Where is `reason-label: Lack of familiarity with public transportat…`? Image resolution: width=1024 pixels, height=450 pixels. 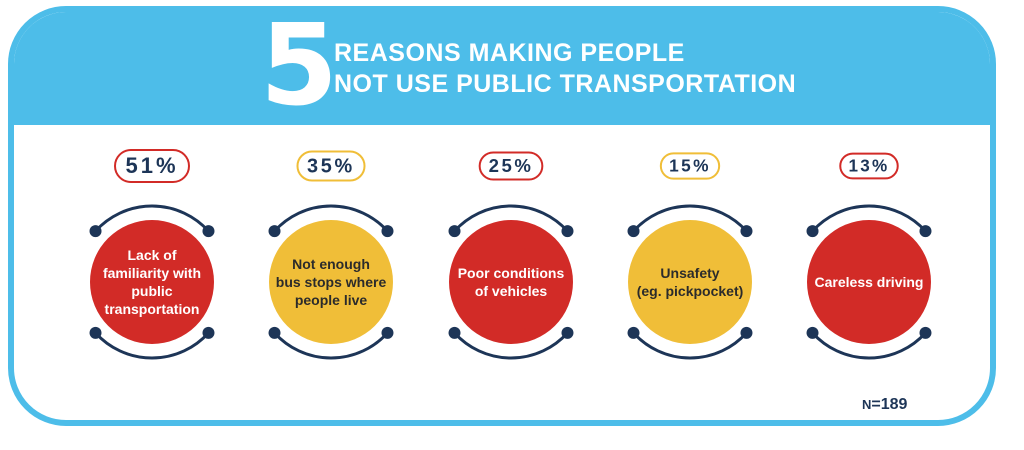 reason-label: Lack of familiarity with public transportat… is located at coordinates (152, 282).